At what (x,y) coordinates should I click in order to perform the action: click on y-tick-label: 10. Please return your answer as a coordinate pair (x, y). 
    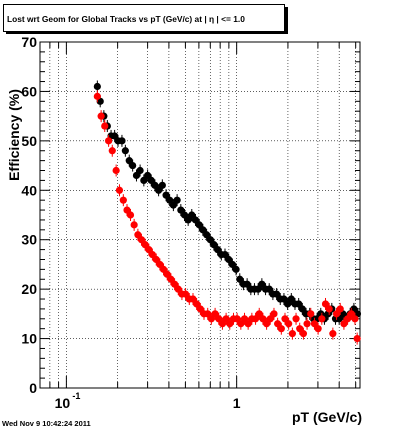
    Looking at the image, I should click on (29, 339).